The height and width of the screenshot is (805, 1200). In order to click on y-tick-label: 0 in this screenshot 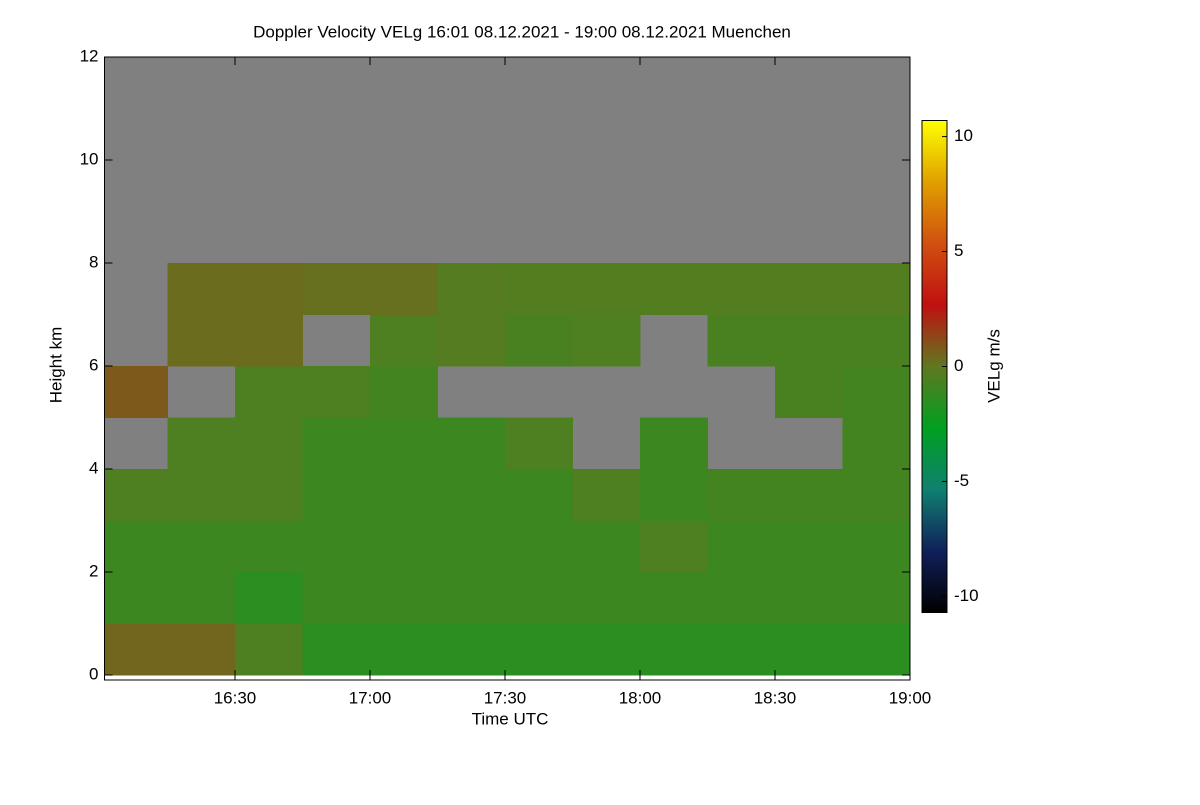, I will do `click(93, 673)`.